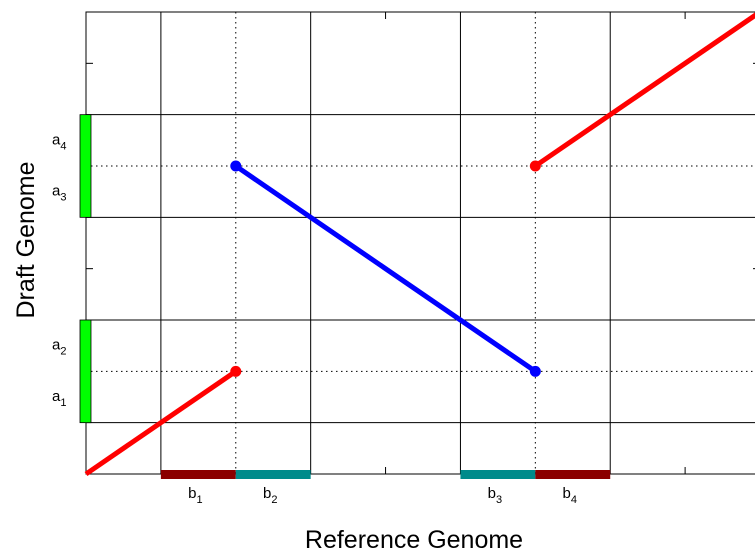  What do you see at coordinates (495, 495) in the screenshot?
I see `x-segment-label: b3` at bounding box center [495, 495].